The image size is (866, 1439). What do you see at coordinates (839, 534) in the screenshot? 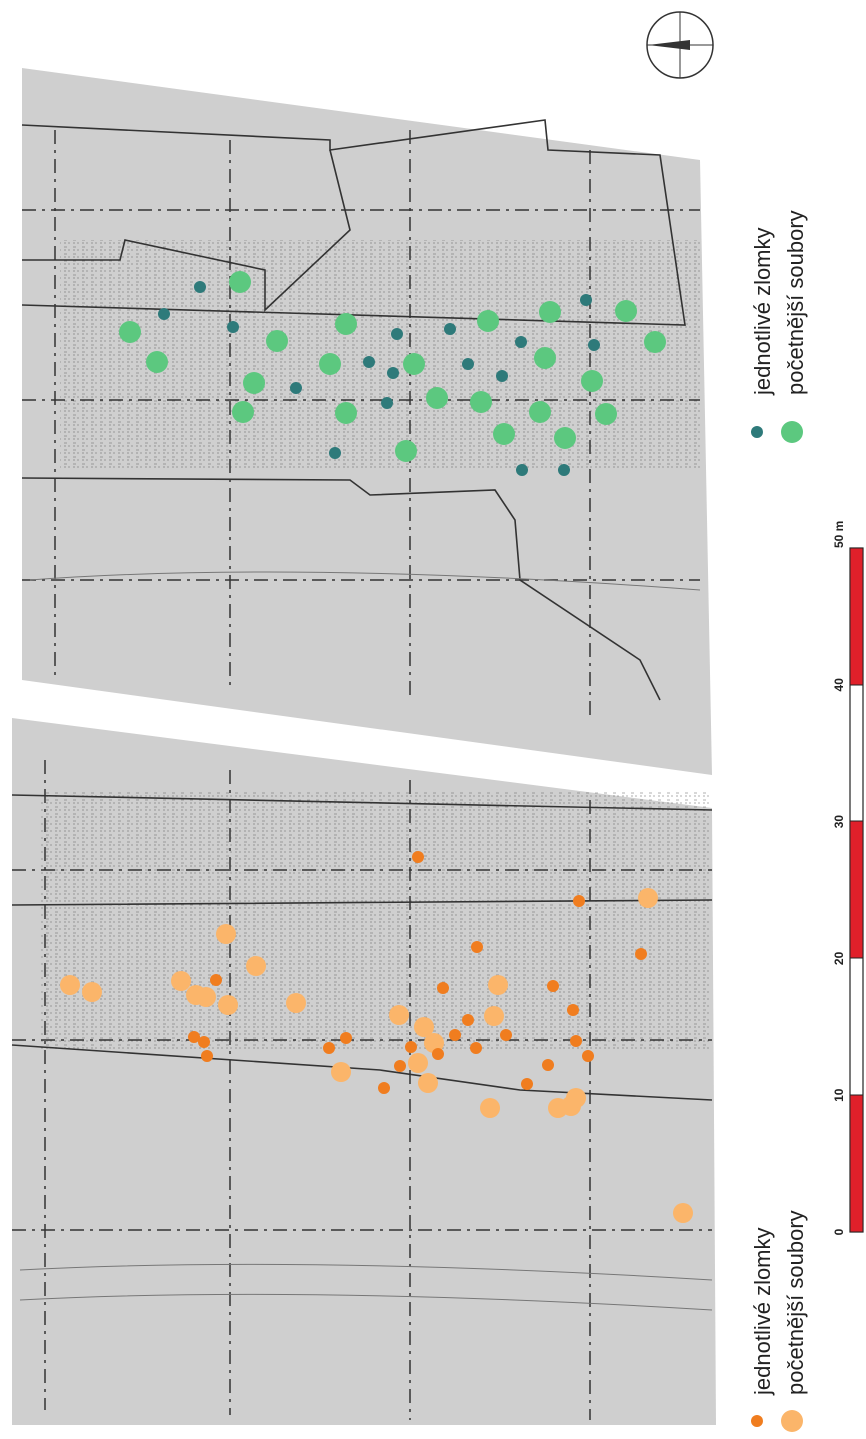
I see `scale-label: 50 m` at bounding box center [839, 534].